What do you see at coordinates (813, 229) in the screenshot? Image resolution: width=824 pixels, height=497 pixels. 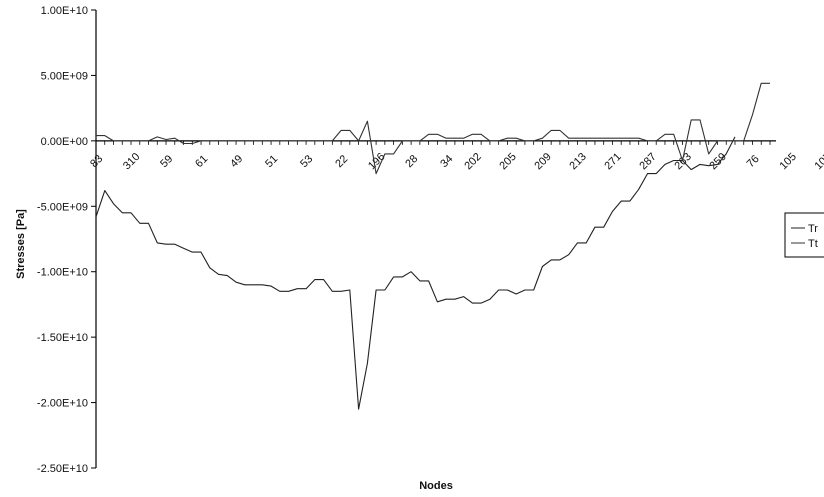 I see `legend-label-tr: Tr` at bounding box center [813, 229].